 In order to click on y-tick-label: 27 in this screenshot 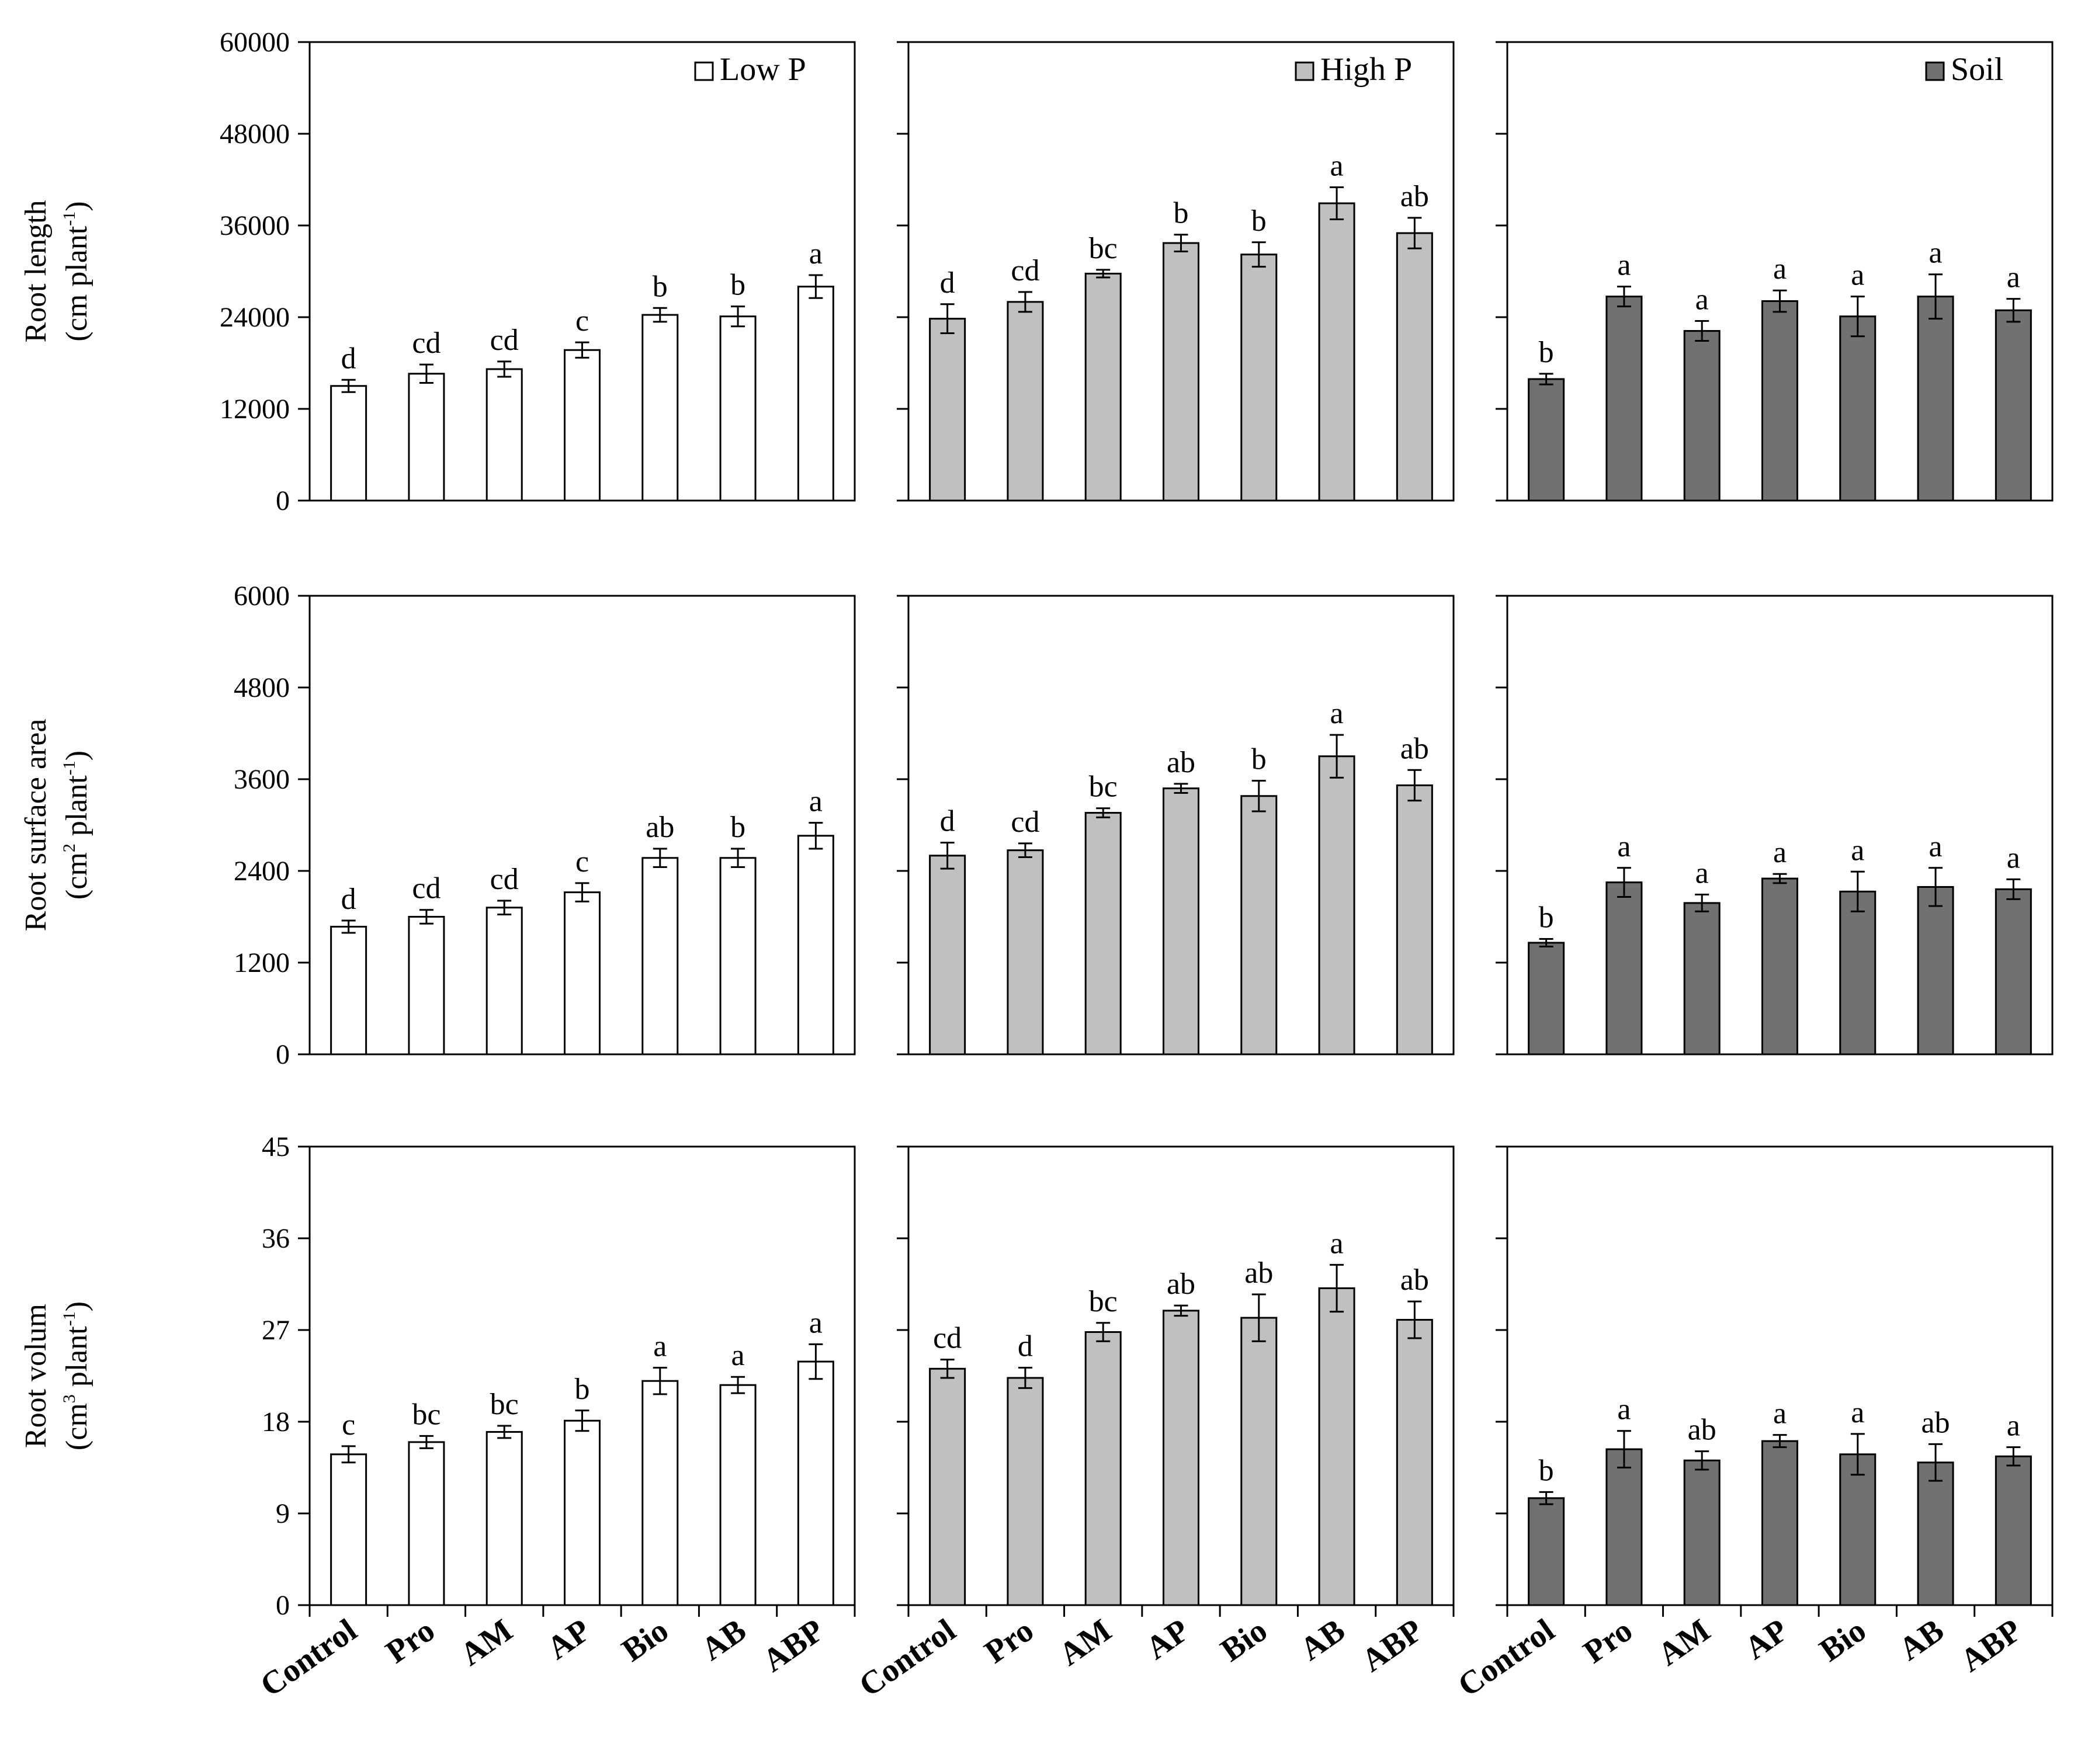, I will do `click(276, 1330)`.